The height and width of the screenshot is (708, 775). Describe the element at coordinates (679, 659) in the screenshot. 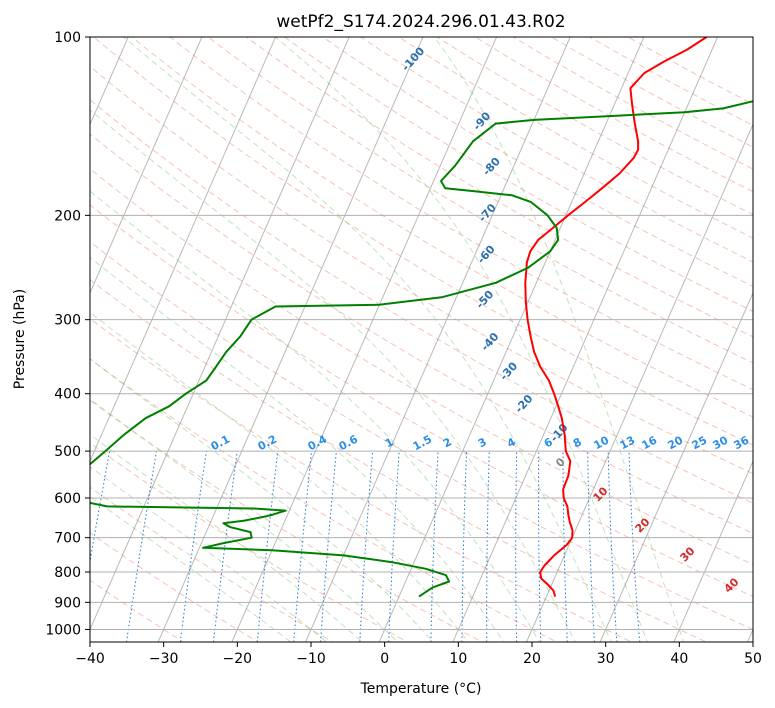

I see `x-tick-label: 40` at that location.